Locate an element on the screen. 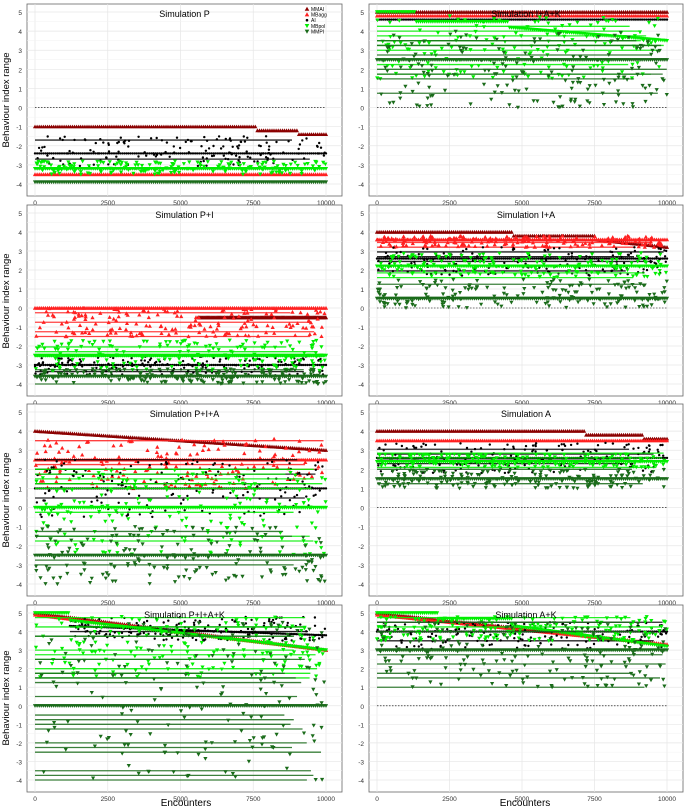 The height and width of the screenshot is (809, 685). y-tick-label: 2 is located at coordinates (20, 70).